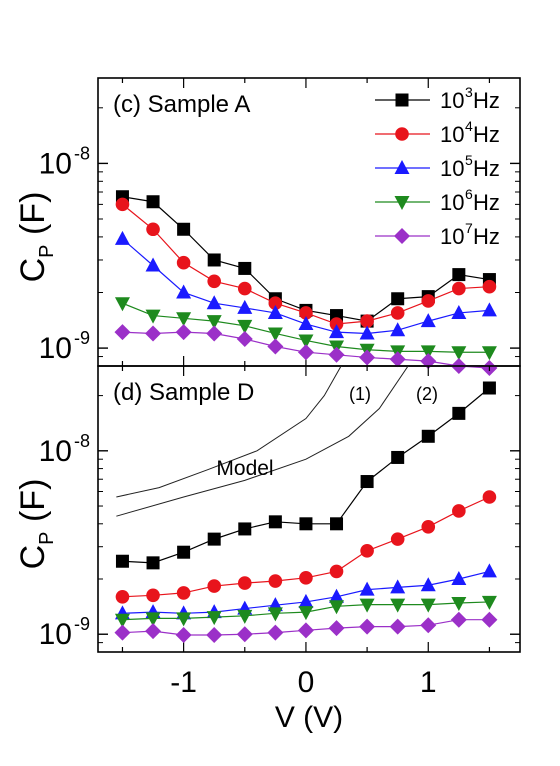 The height and width of the screenshot is (766, 560). I want to click on panel-label: (c) Sample A, so click(181, 104).